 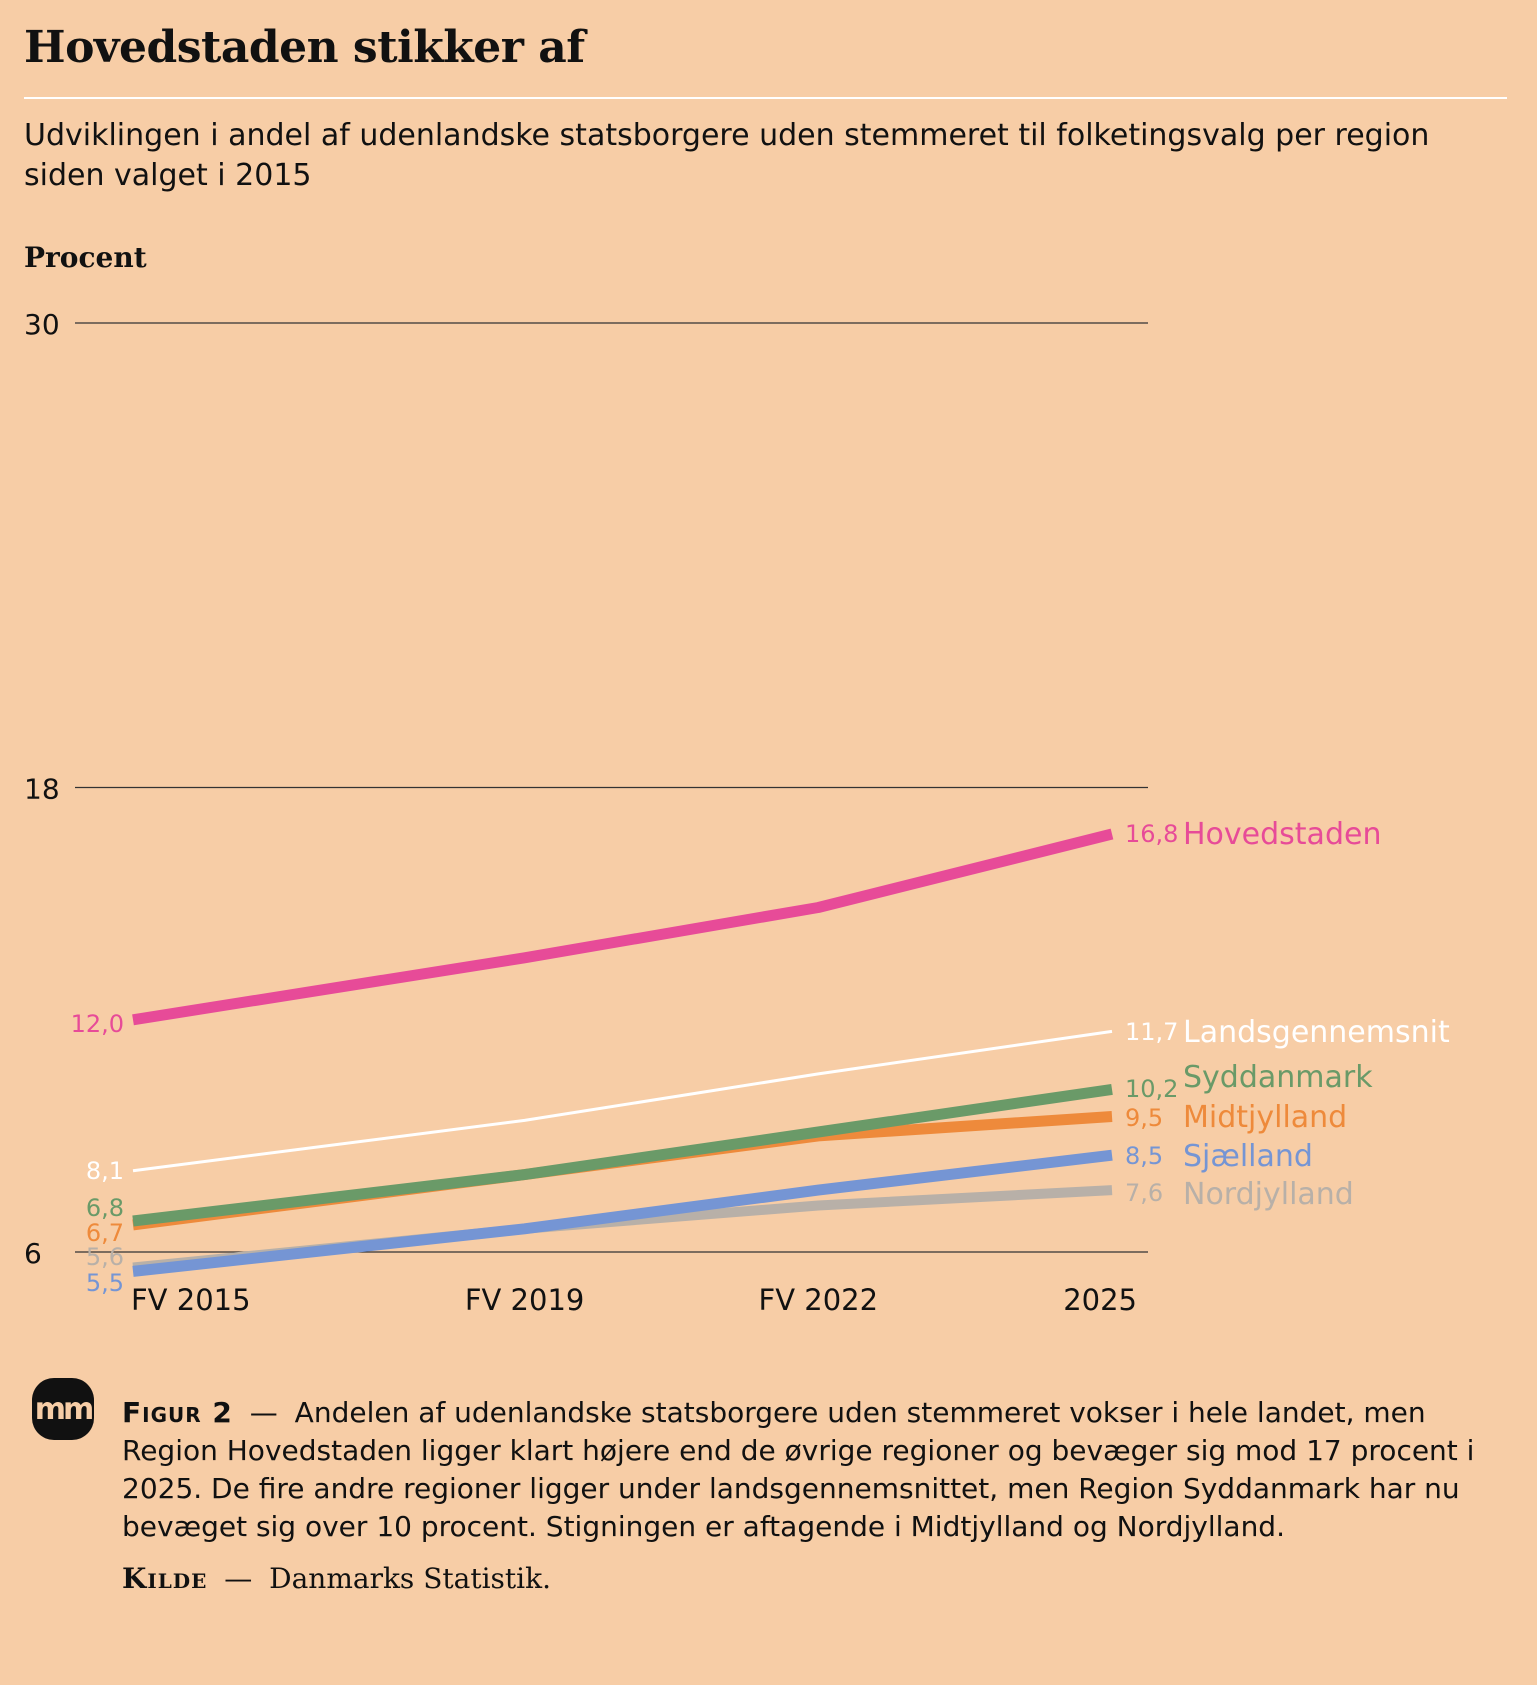 What do you see at coordinates (1278, 1077) in the screenshot?
I see `series-name-label: Syddanmark` at bounding box center [1278, 1077].